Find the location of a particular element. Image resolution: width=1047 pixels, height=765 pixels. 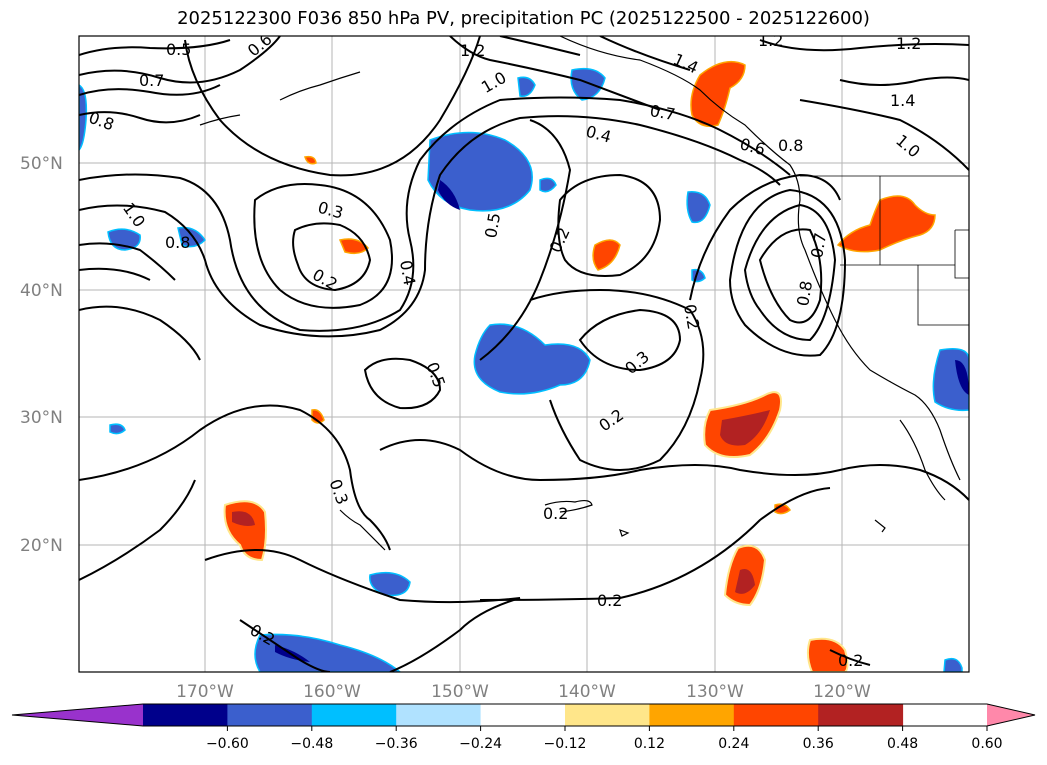

colorbar-outline is located at coordinates (523, 715).